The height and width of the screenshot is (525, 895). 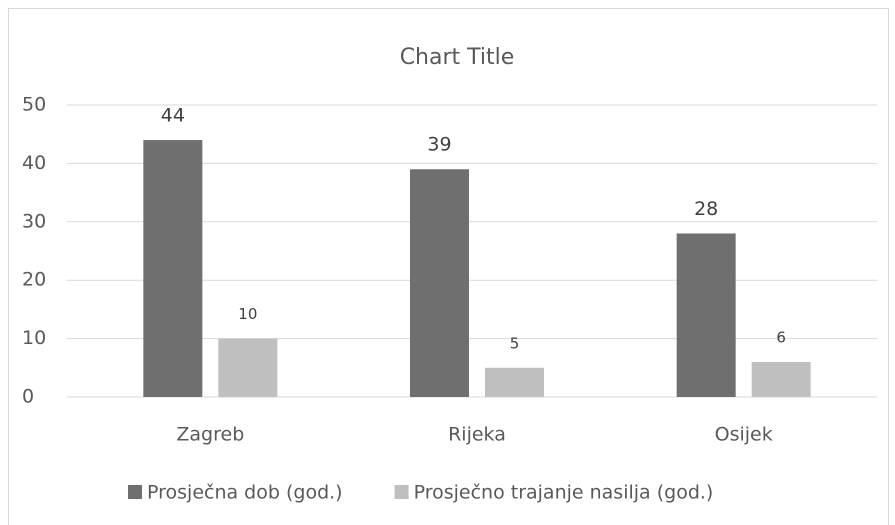 What do you see at coordinates (34, 105) in the screenshot?
I see `y-tick-label: 50` at bounding box center [34, 105].